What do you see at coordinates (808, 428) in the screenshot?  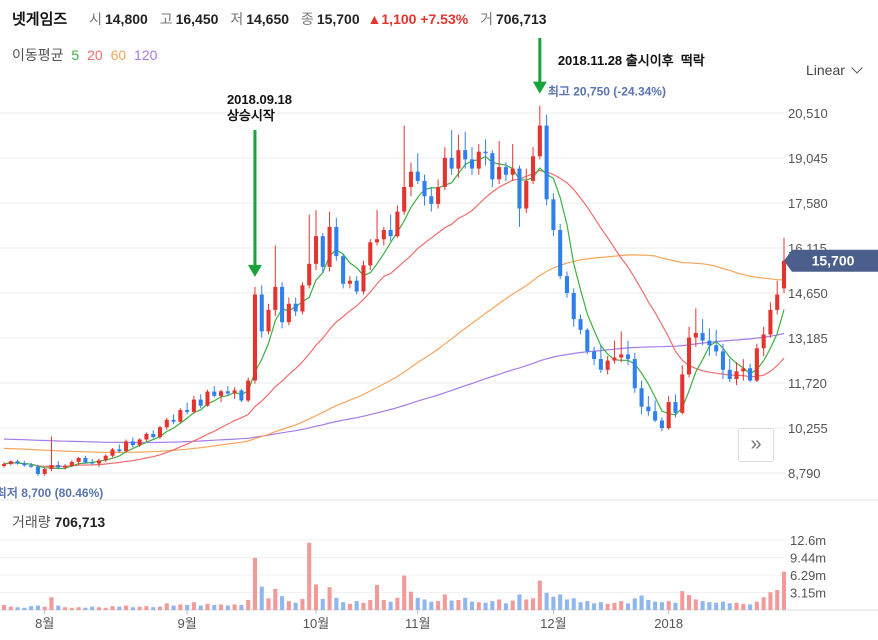 I see `price-tick-label: 10,255` at bounding box center [808, 428].